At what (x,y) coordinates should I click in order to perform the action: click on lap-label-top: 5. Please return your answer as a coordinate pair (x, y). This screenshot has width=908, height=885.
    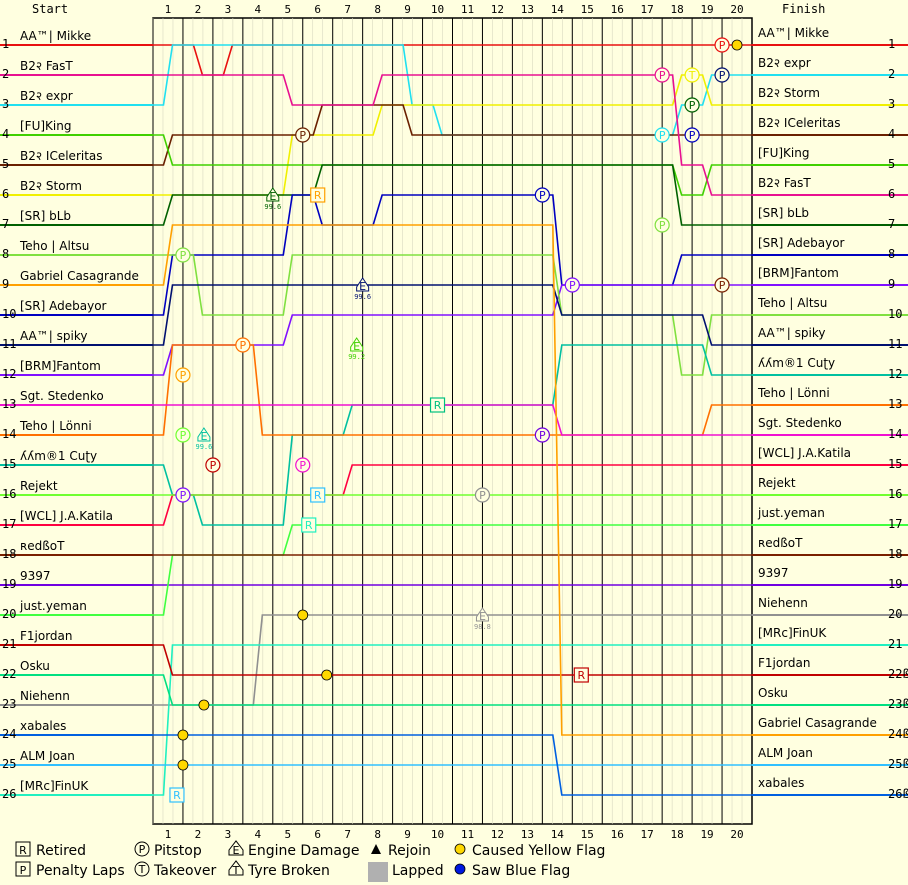
    Looking at the image, I should click on (287, 9).